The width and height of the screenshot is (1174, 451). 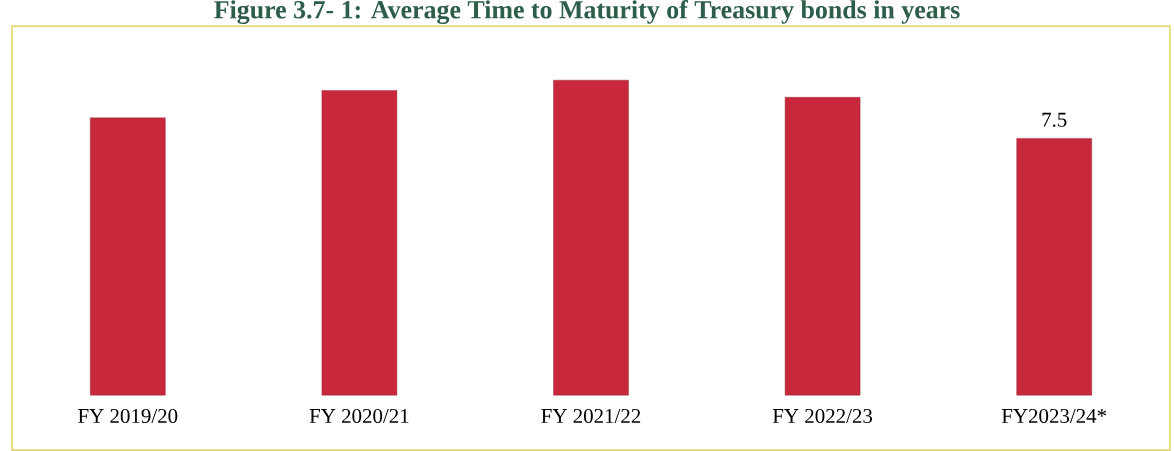 I want to click on x-tick-label: FY 2021/22, so click(x=591, y=415).